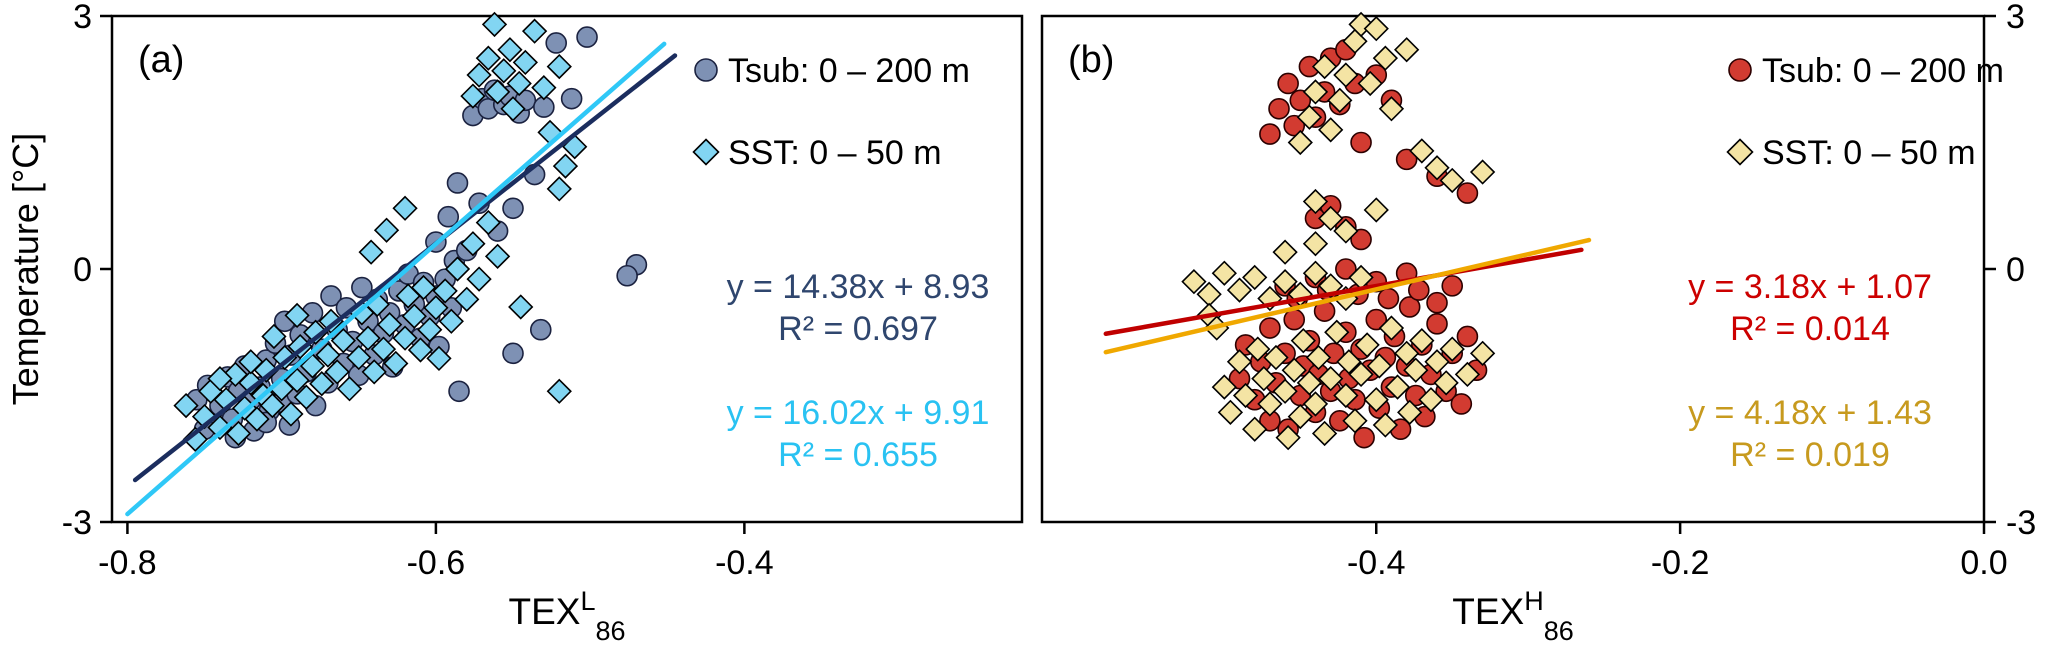 Image resolution: width=2067 pixels, height=646 pixels. I want to click on x-tick-label: -0.2, so click(1680, 563).